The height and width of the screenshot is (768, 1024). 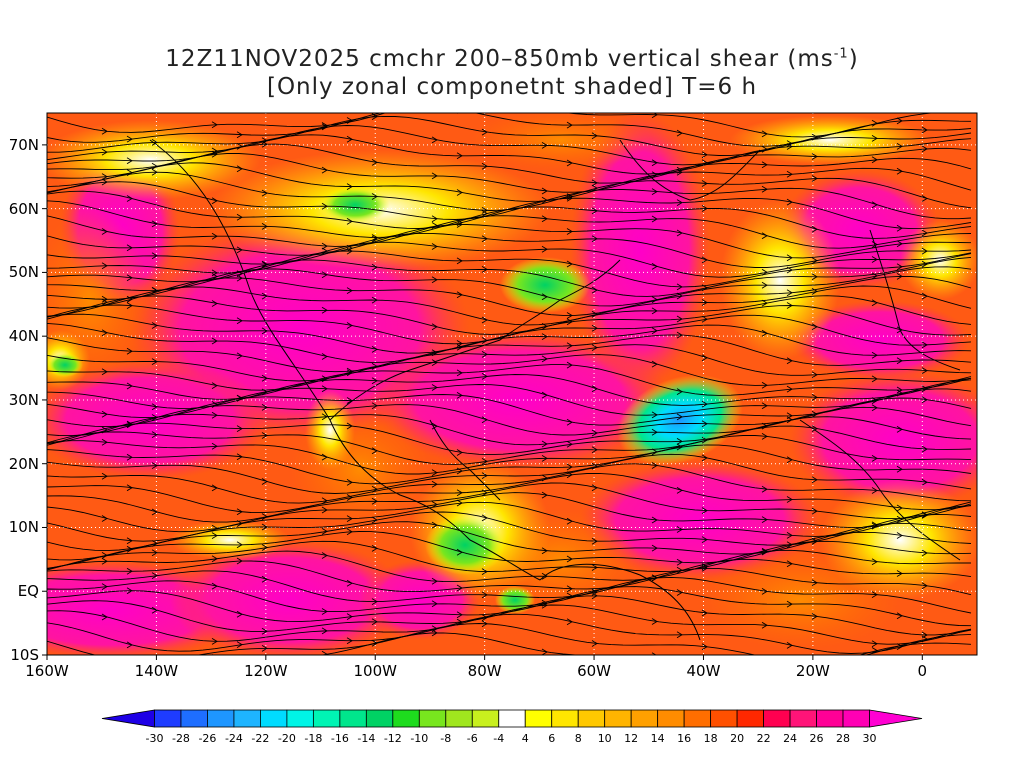 What do you see at coordinates (260, 738) in the screenshot?
I see `colorbar-label: -22` at bounding box center [260, 738].